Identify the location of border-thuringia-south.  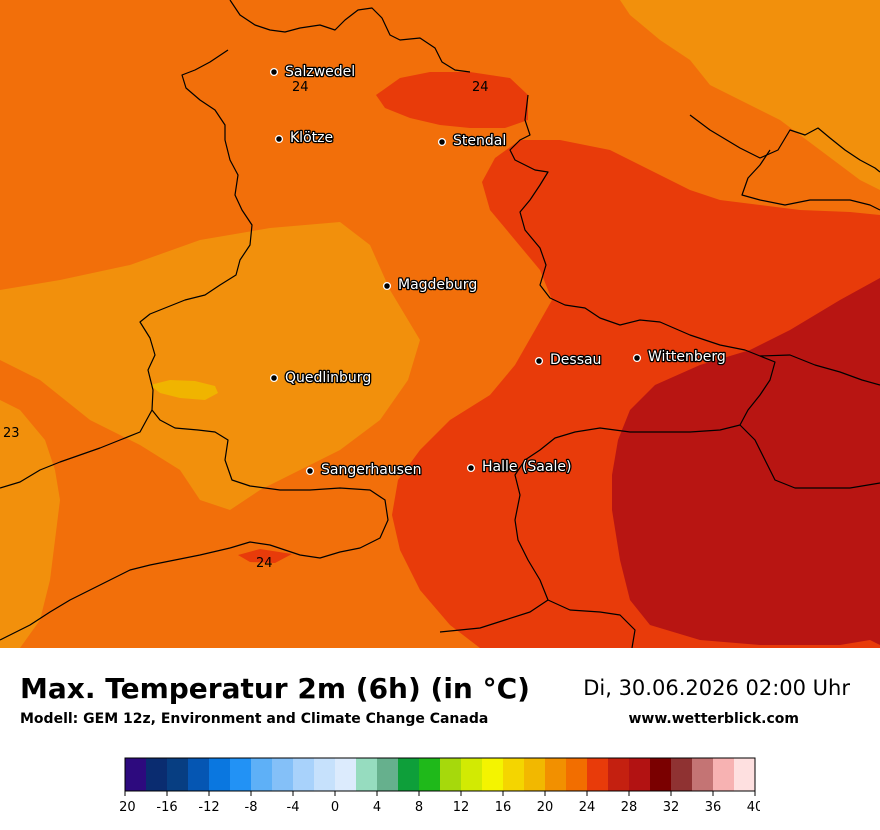
(115, 594).